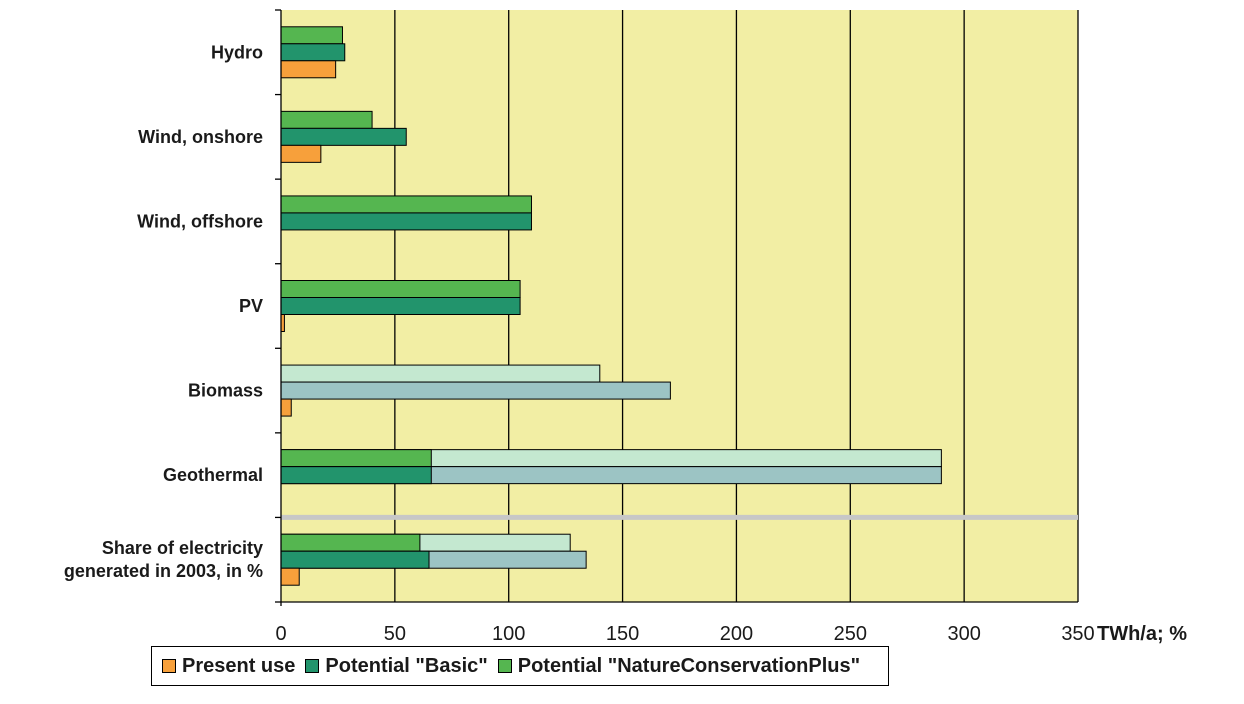 This screenshot has width=1244, height=704. What do you see at coordinates (689, 665) in the screenshot?
I see `legend-label-potential-natureconservationplus: Potential "NatureConservationPlus"` at bounding box center [689, 665].